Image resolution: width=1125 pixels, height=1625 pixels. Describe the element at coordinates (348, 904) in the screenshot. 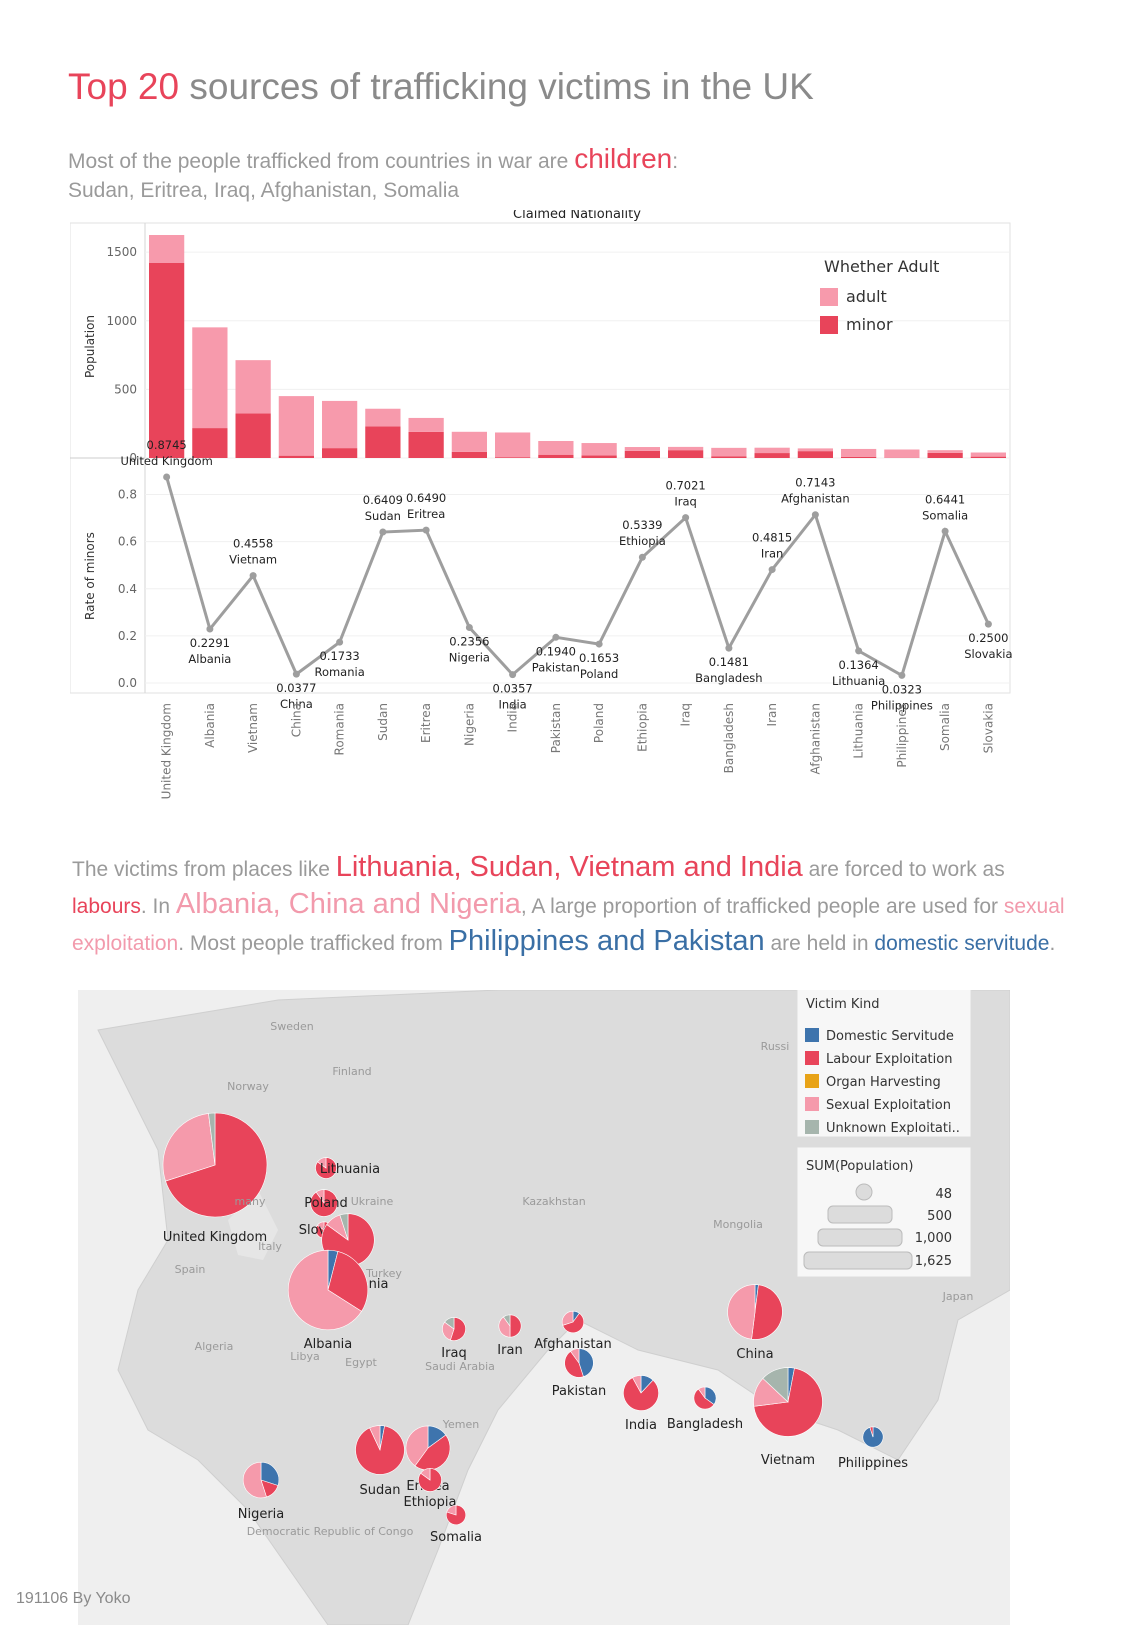

I see `para-highlight-sexual-countries: Albania, China and Nigeria` at that location.